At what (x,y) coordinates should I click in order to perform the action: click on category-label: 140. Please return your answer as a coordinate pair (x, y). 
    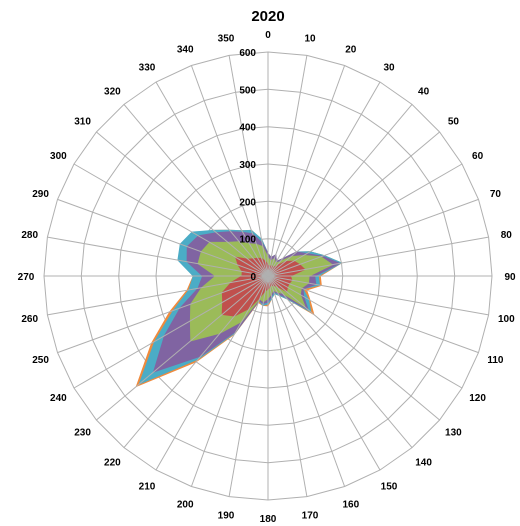
    Looking at the image, I should click on (423, 462).